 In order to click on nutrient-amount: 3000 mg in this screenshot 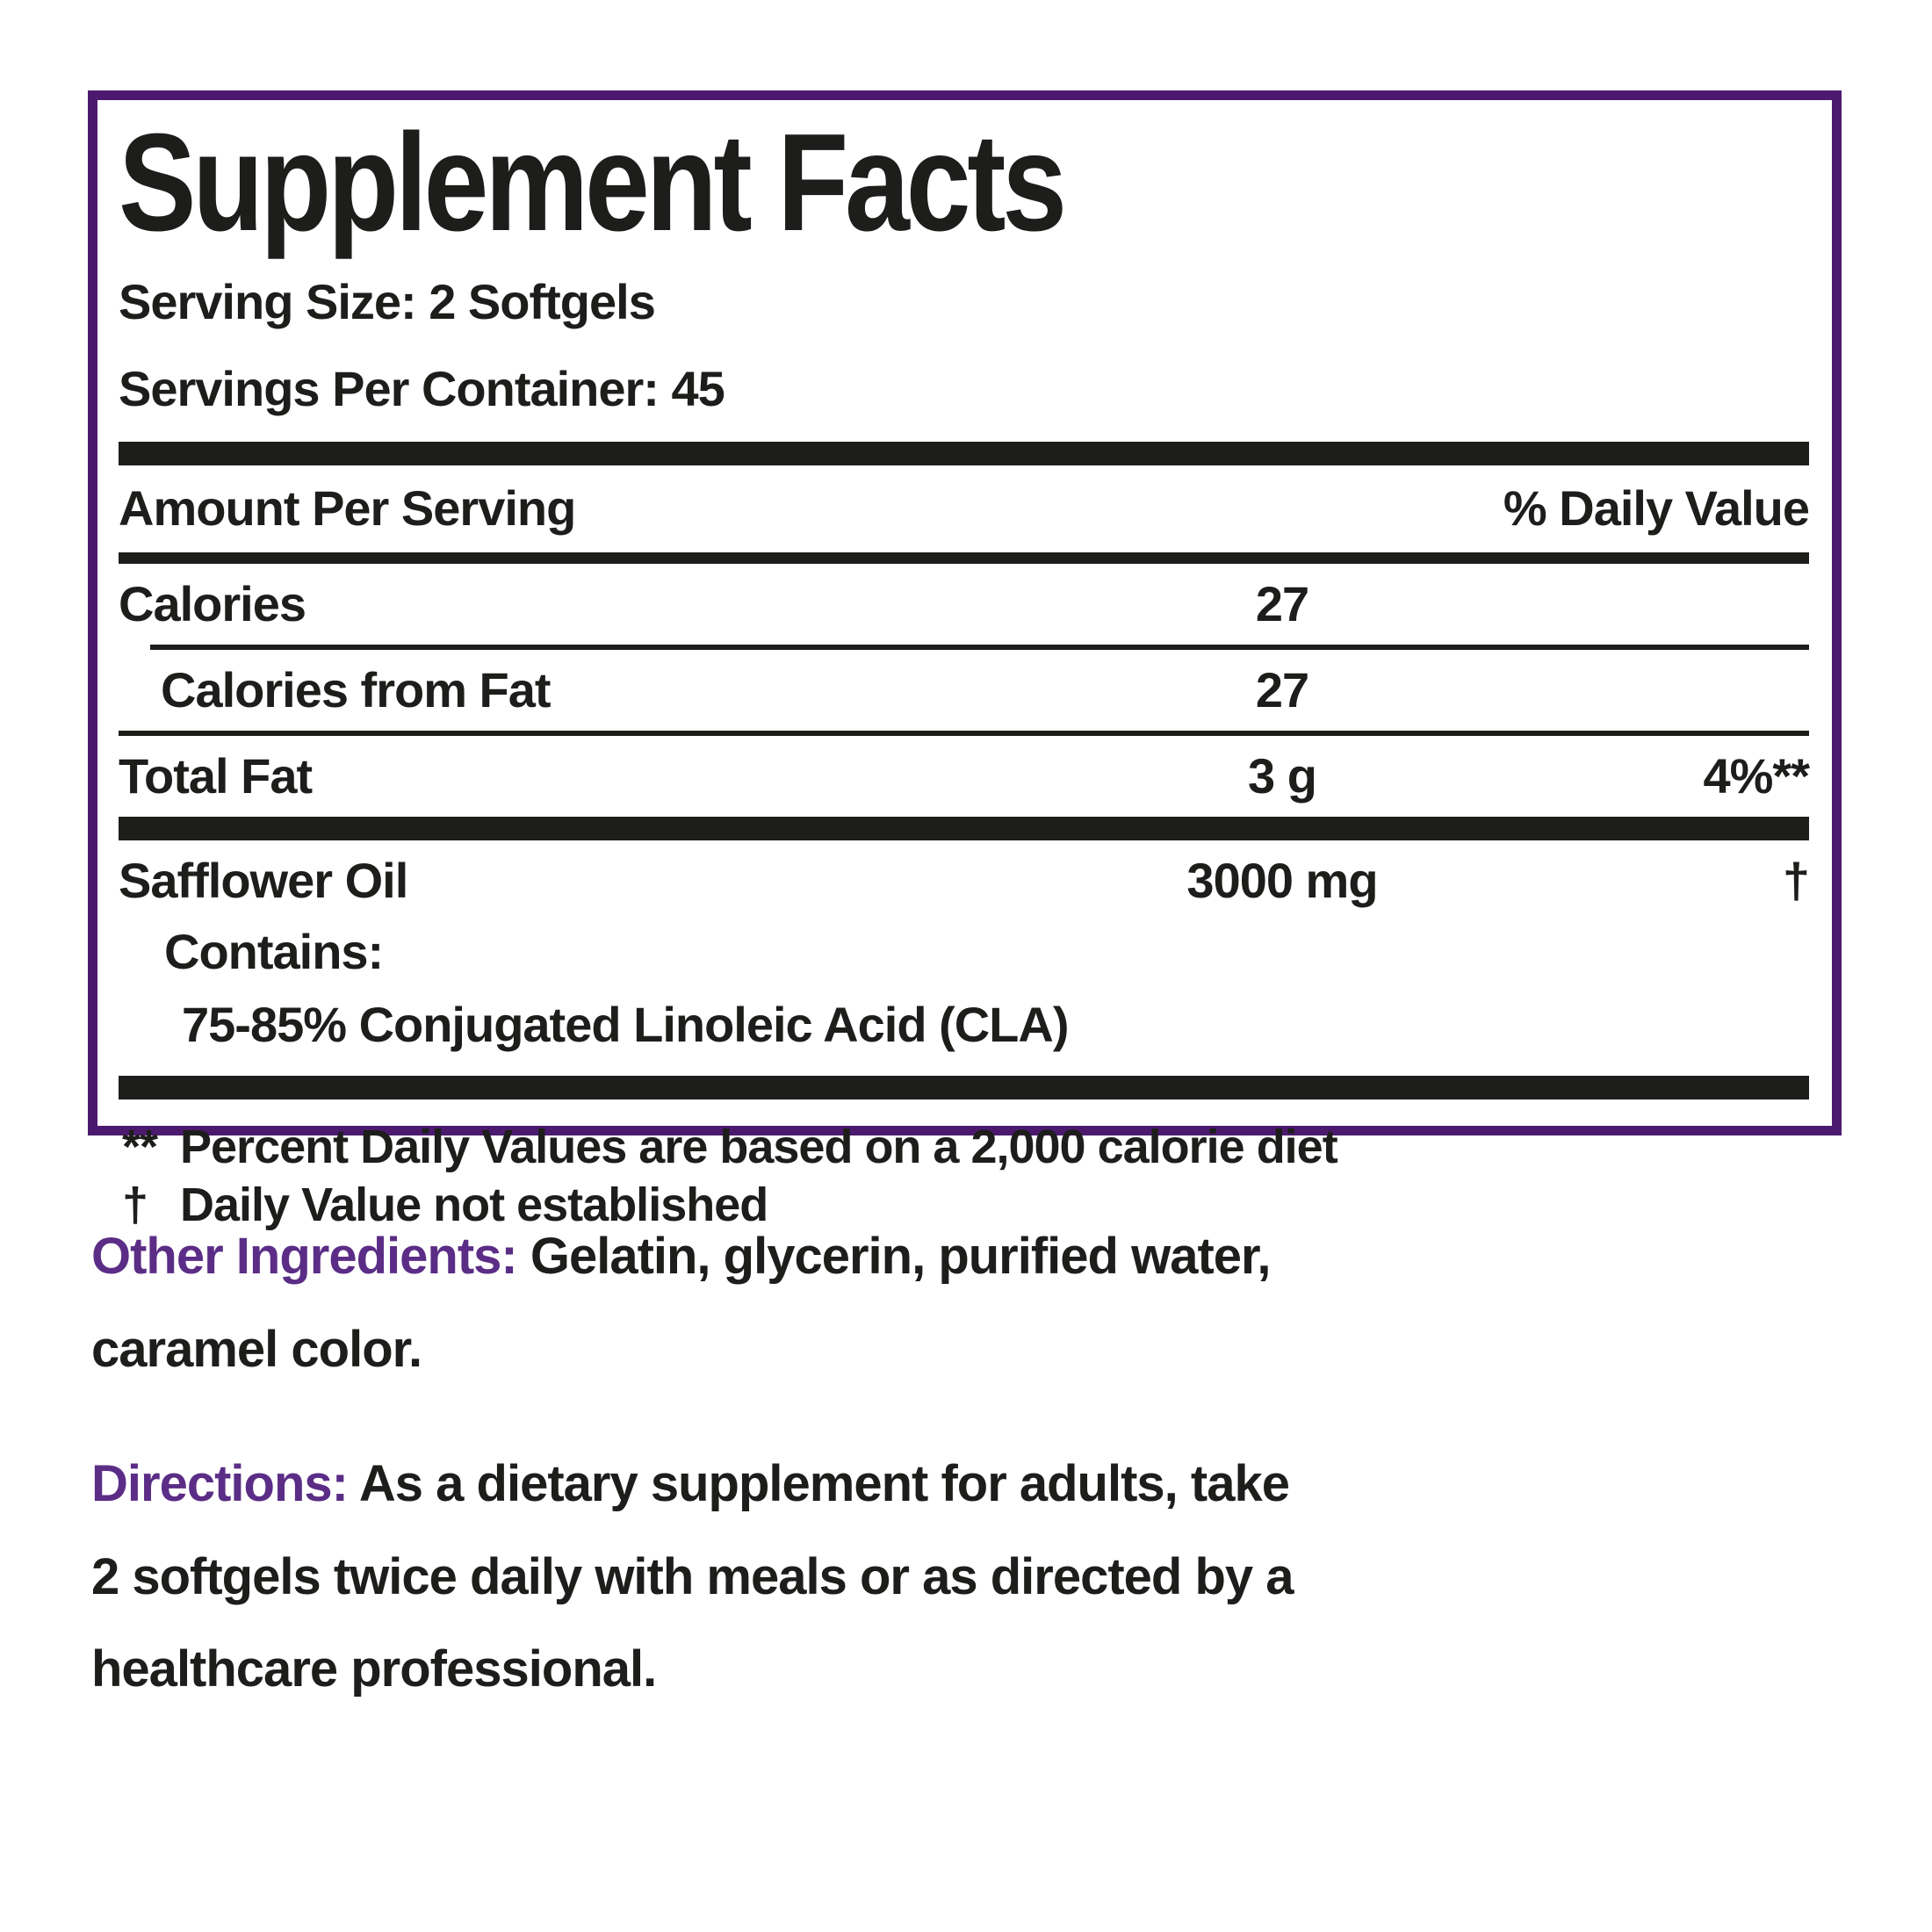, I will do `click(1282, 881)`.